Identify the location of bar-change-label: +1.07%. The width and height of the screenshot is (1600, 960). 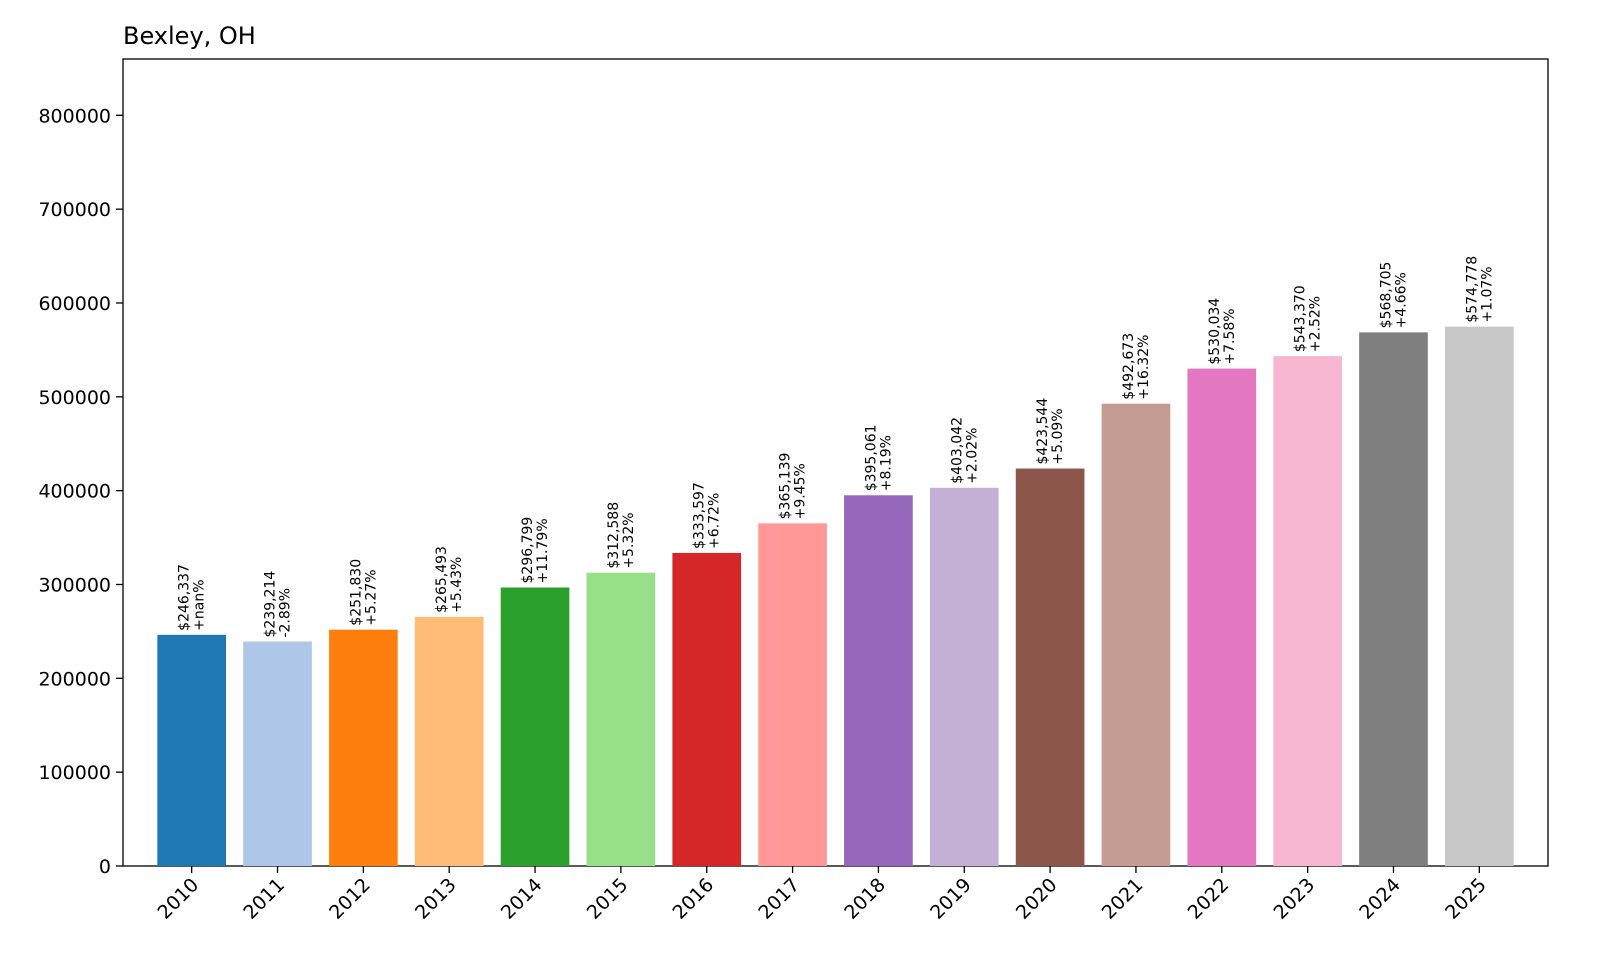
(1487, 294).